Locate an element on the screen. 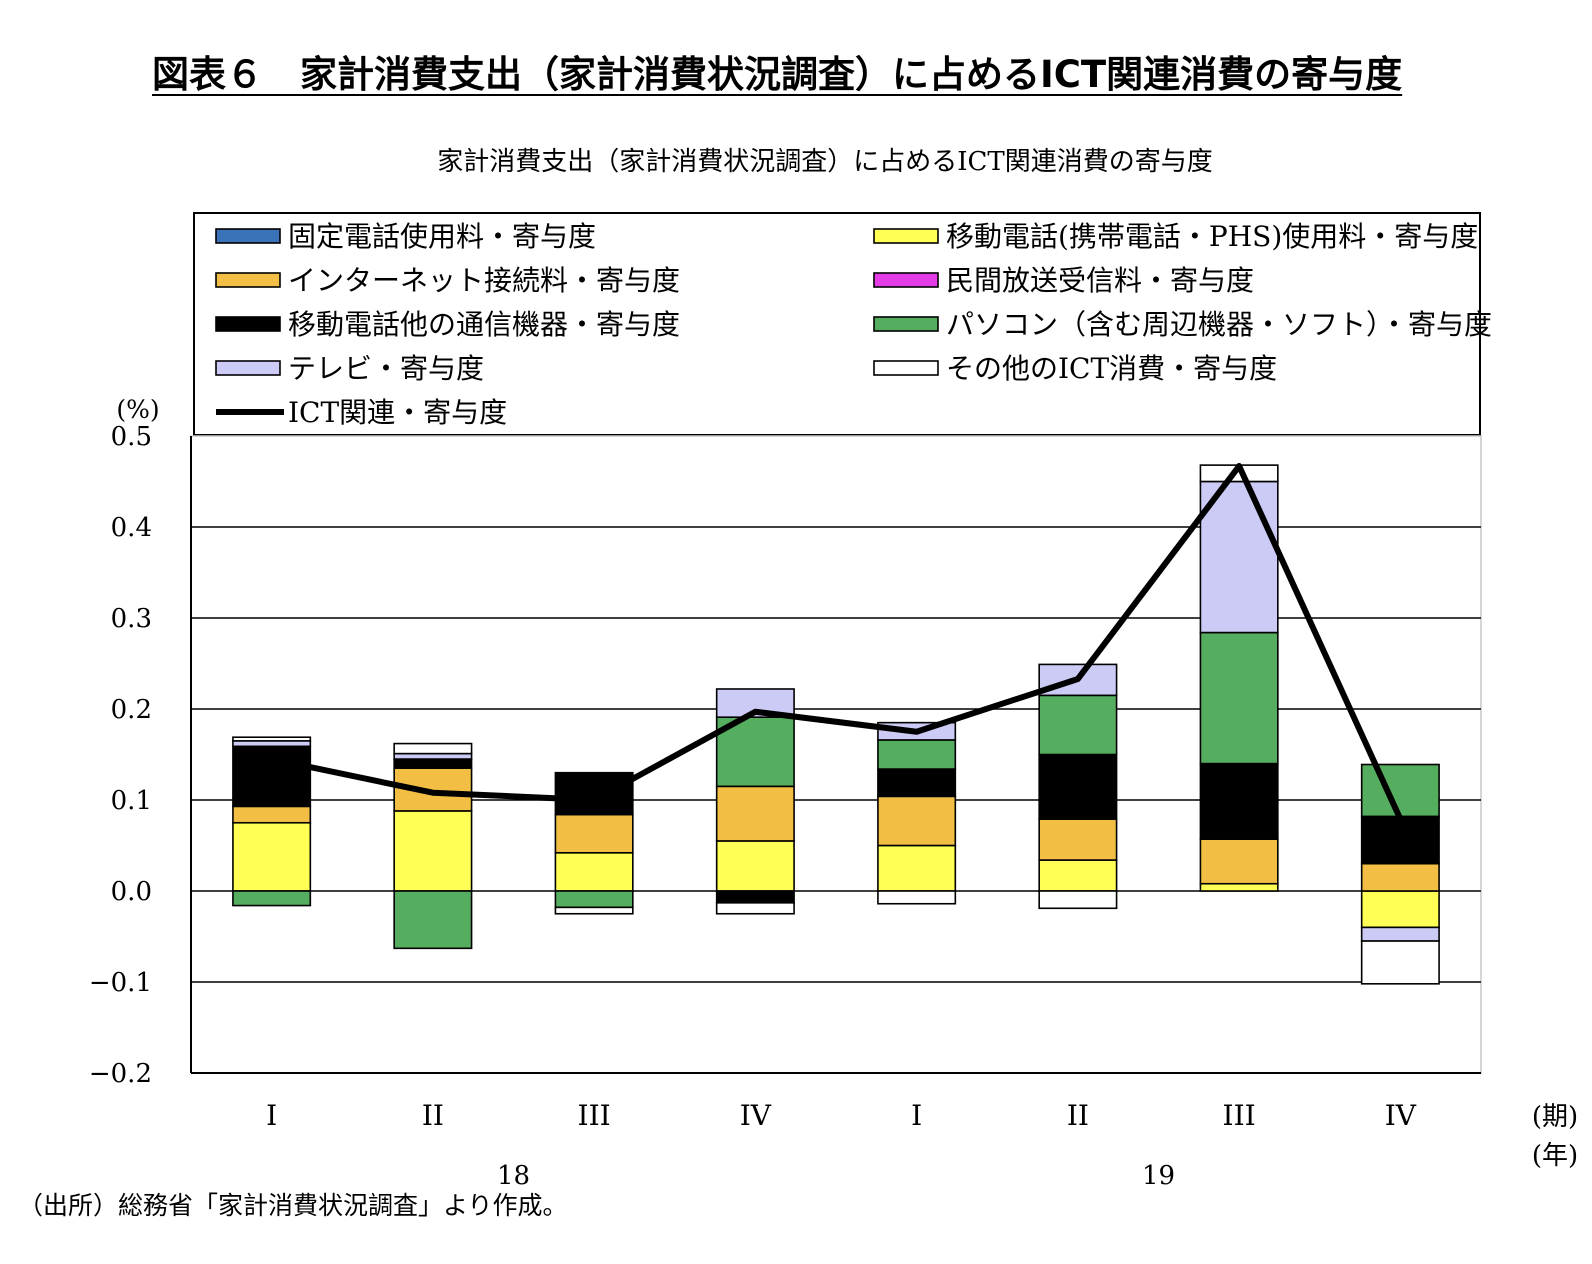  y-tick-label: −0.2 is located at coordinates (120, 1074).